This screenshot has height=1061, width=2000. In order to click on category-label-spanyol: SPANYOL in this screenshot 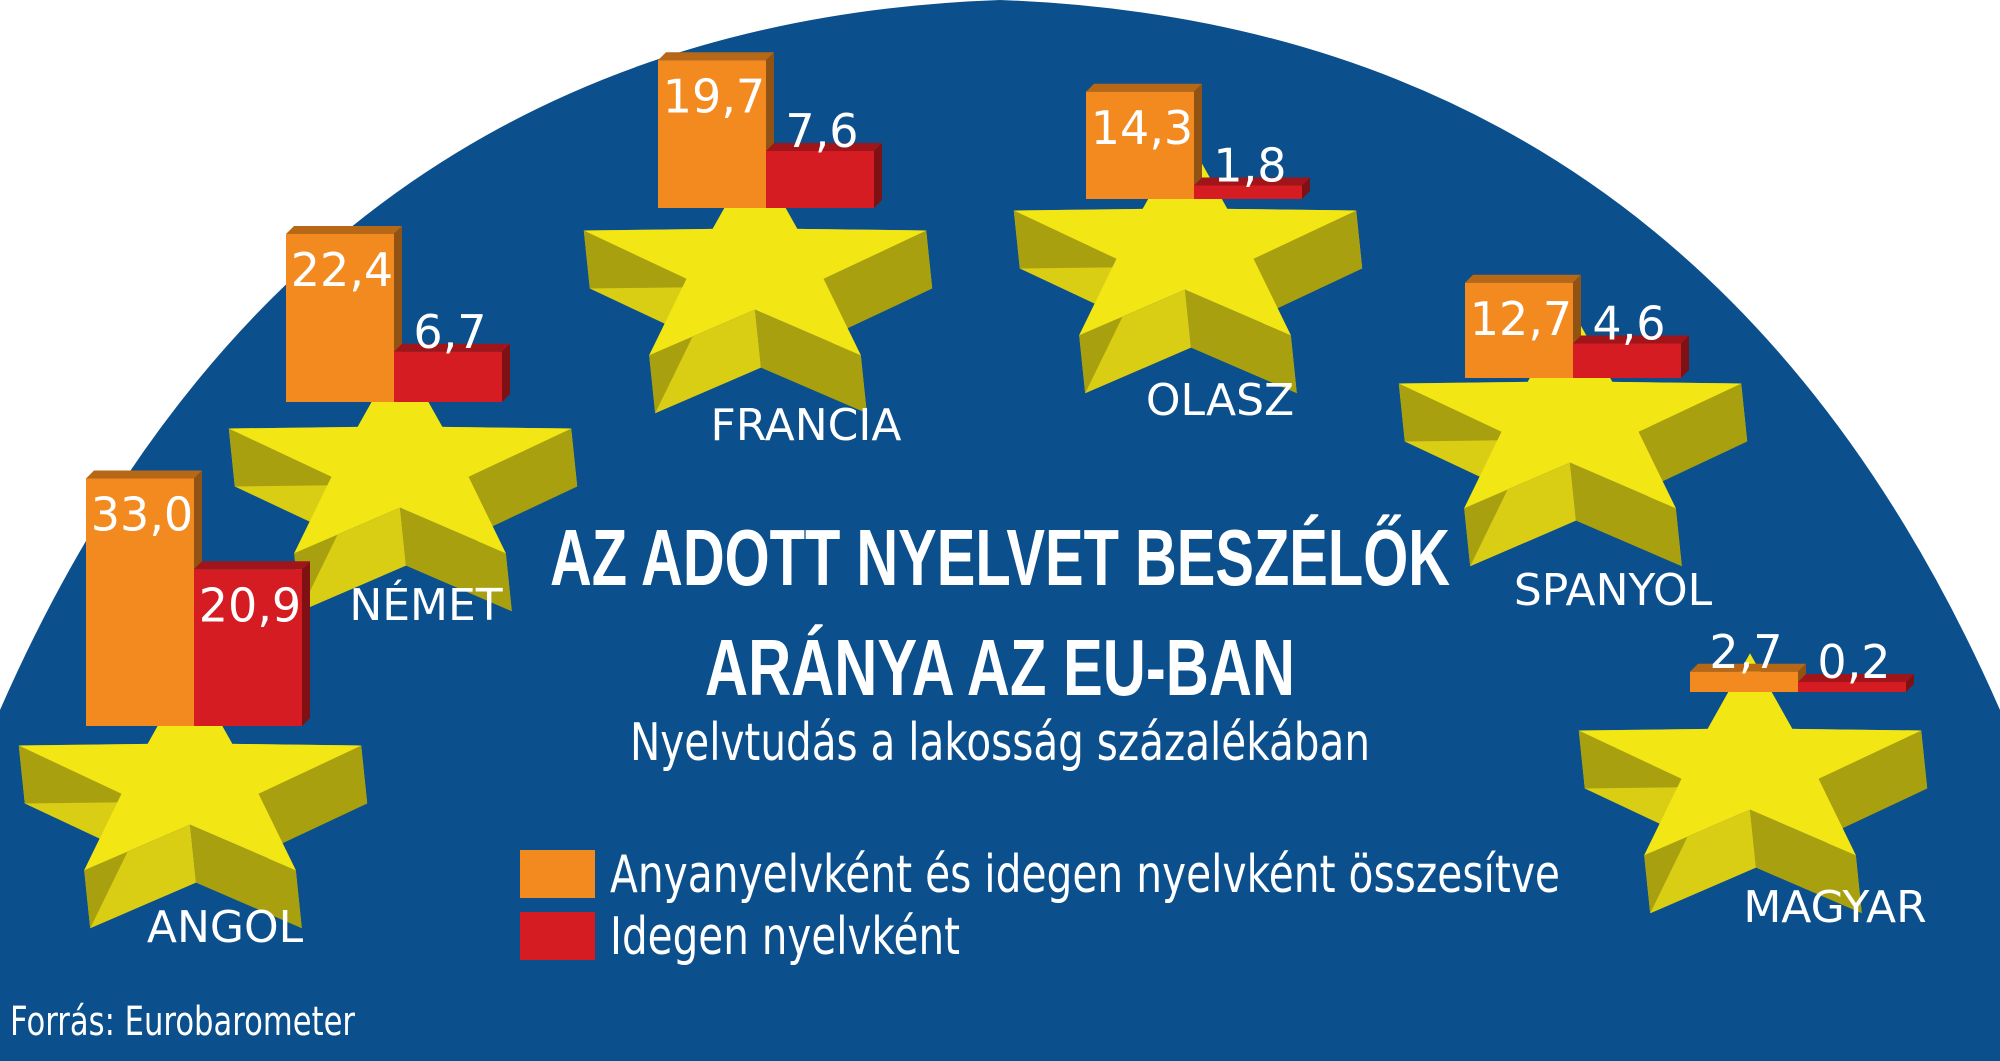, I will do `click(1613, 590)`.